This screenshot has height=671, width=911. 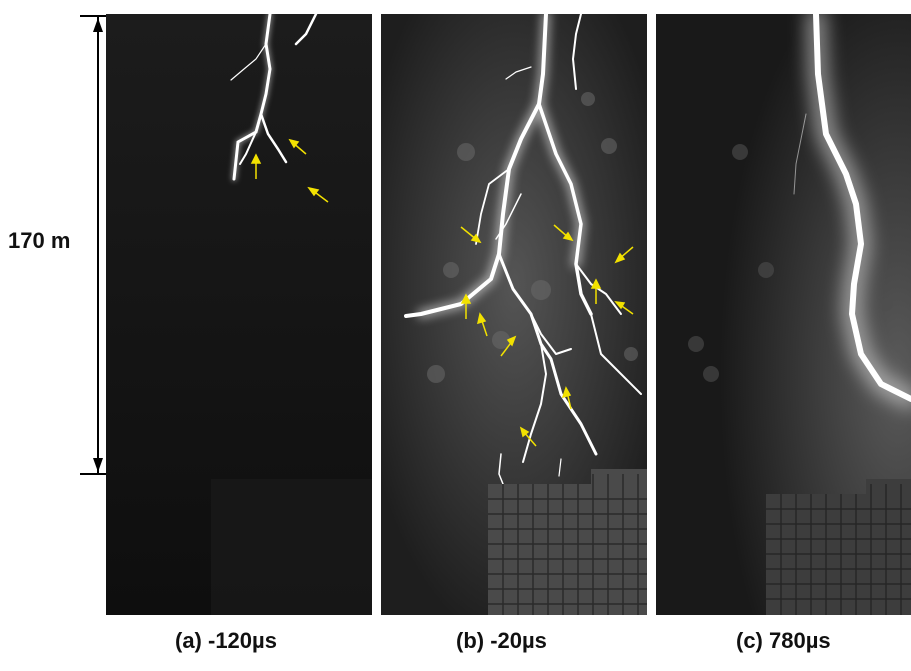 I want to click on building-b, so click(x=567, y=542).